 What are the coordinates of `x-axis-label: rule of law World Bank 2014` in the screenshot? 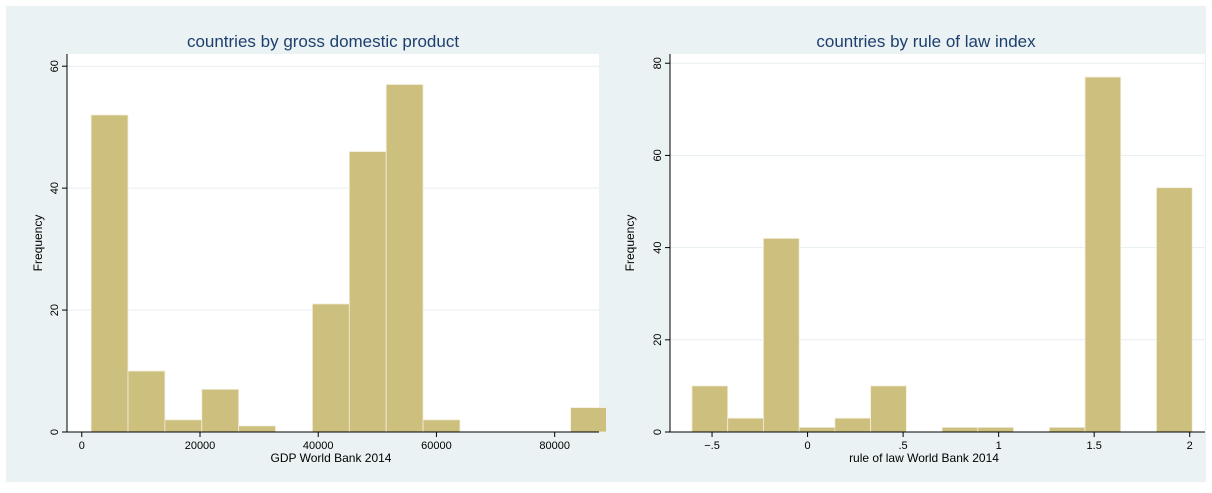 It's located at (924, 458).